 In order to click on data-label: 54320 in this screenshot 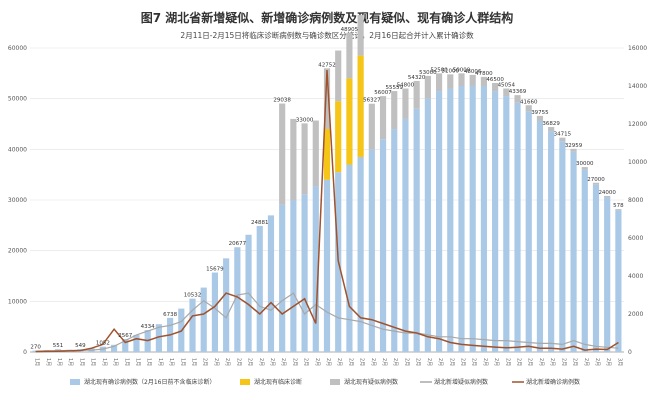, I will do `click(417, 78)`.